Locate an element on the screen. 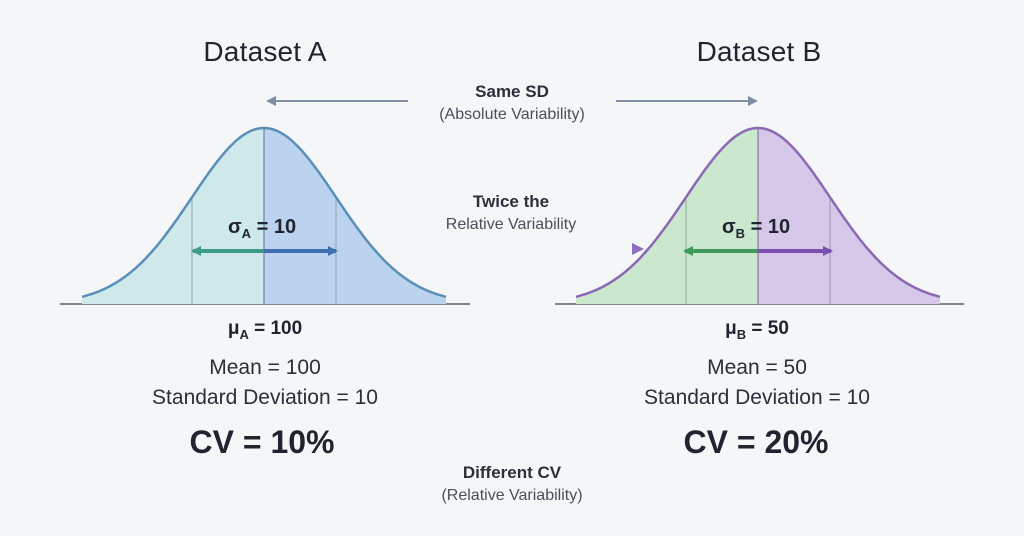 The image size is (1024, 536). sigma-b-sub: B is located at coordinates (740, 233).